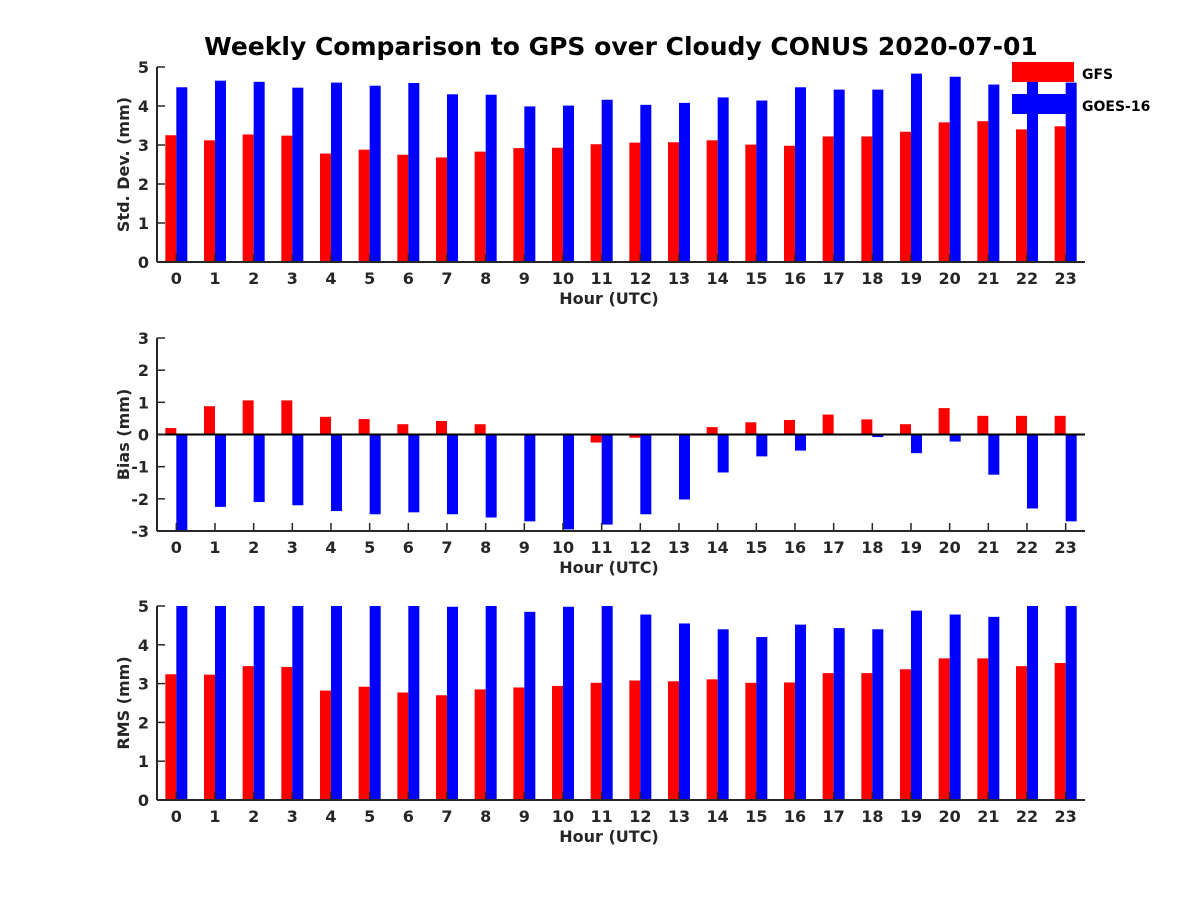 This screenshot has height=900, width=1200. Describe the element at coordinates (292, 547) in the screenshot. I see `x-tick-label: 3` at that location.